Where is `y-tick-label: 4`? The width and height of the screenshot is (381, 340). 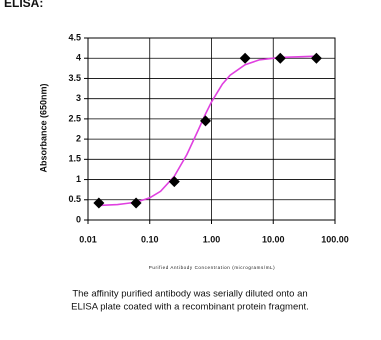 y-tick-label: 4 is located at coordinates (78, 58).